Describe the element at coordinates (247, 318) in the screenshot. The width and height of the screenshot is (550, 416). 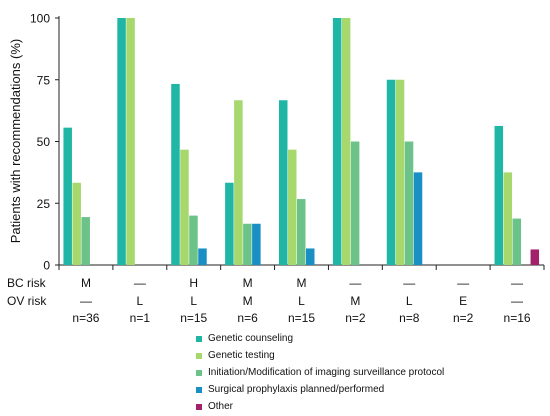
I see `sample-size-label: n=6` at that location.